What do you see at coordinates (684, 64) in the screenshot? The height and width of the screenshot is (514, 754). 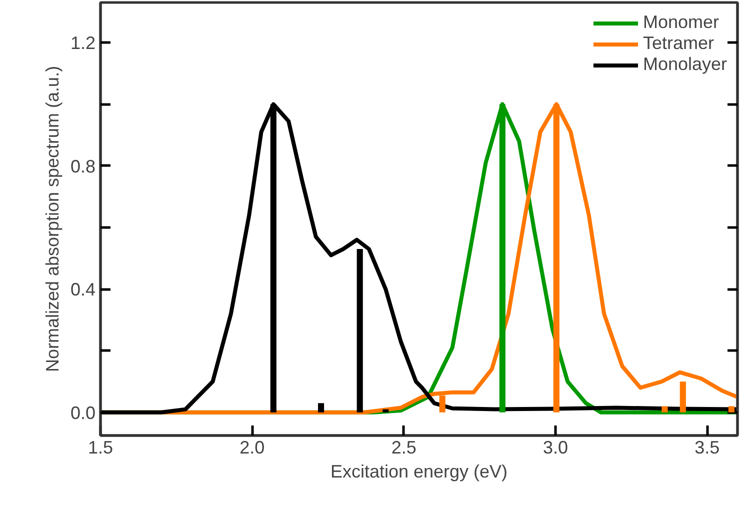 I see `legend-label: Monolayer` at bounding box center [684, 64].